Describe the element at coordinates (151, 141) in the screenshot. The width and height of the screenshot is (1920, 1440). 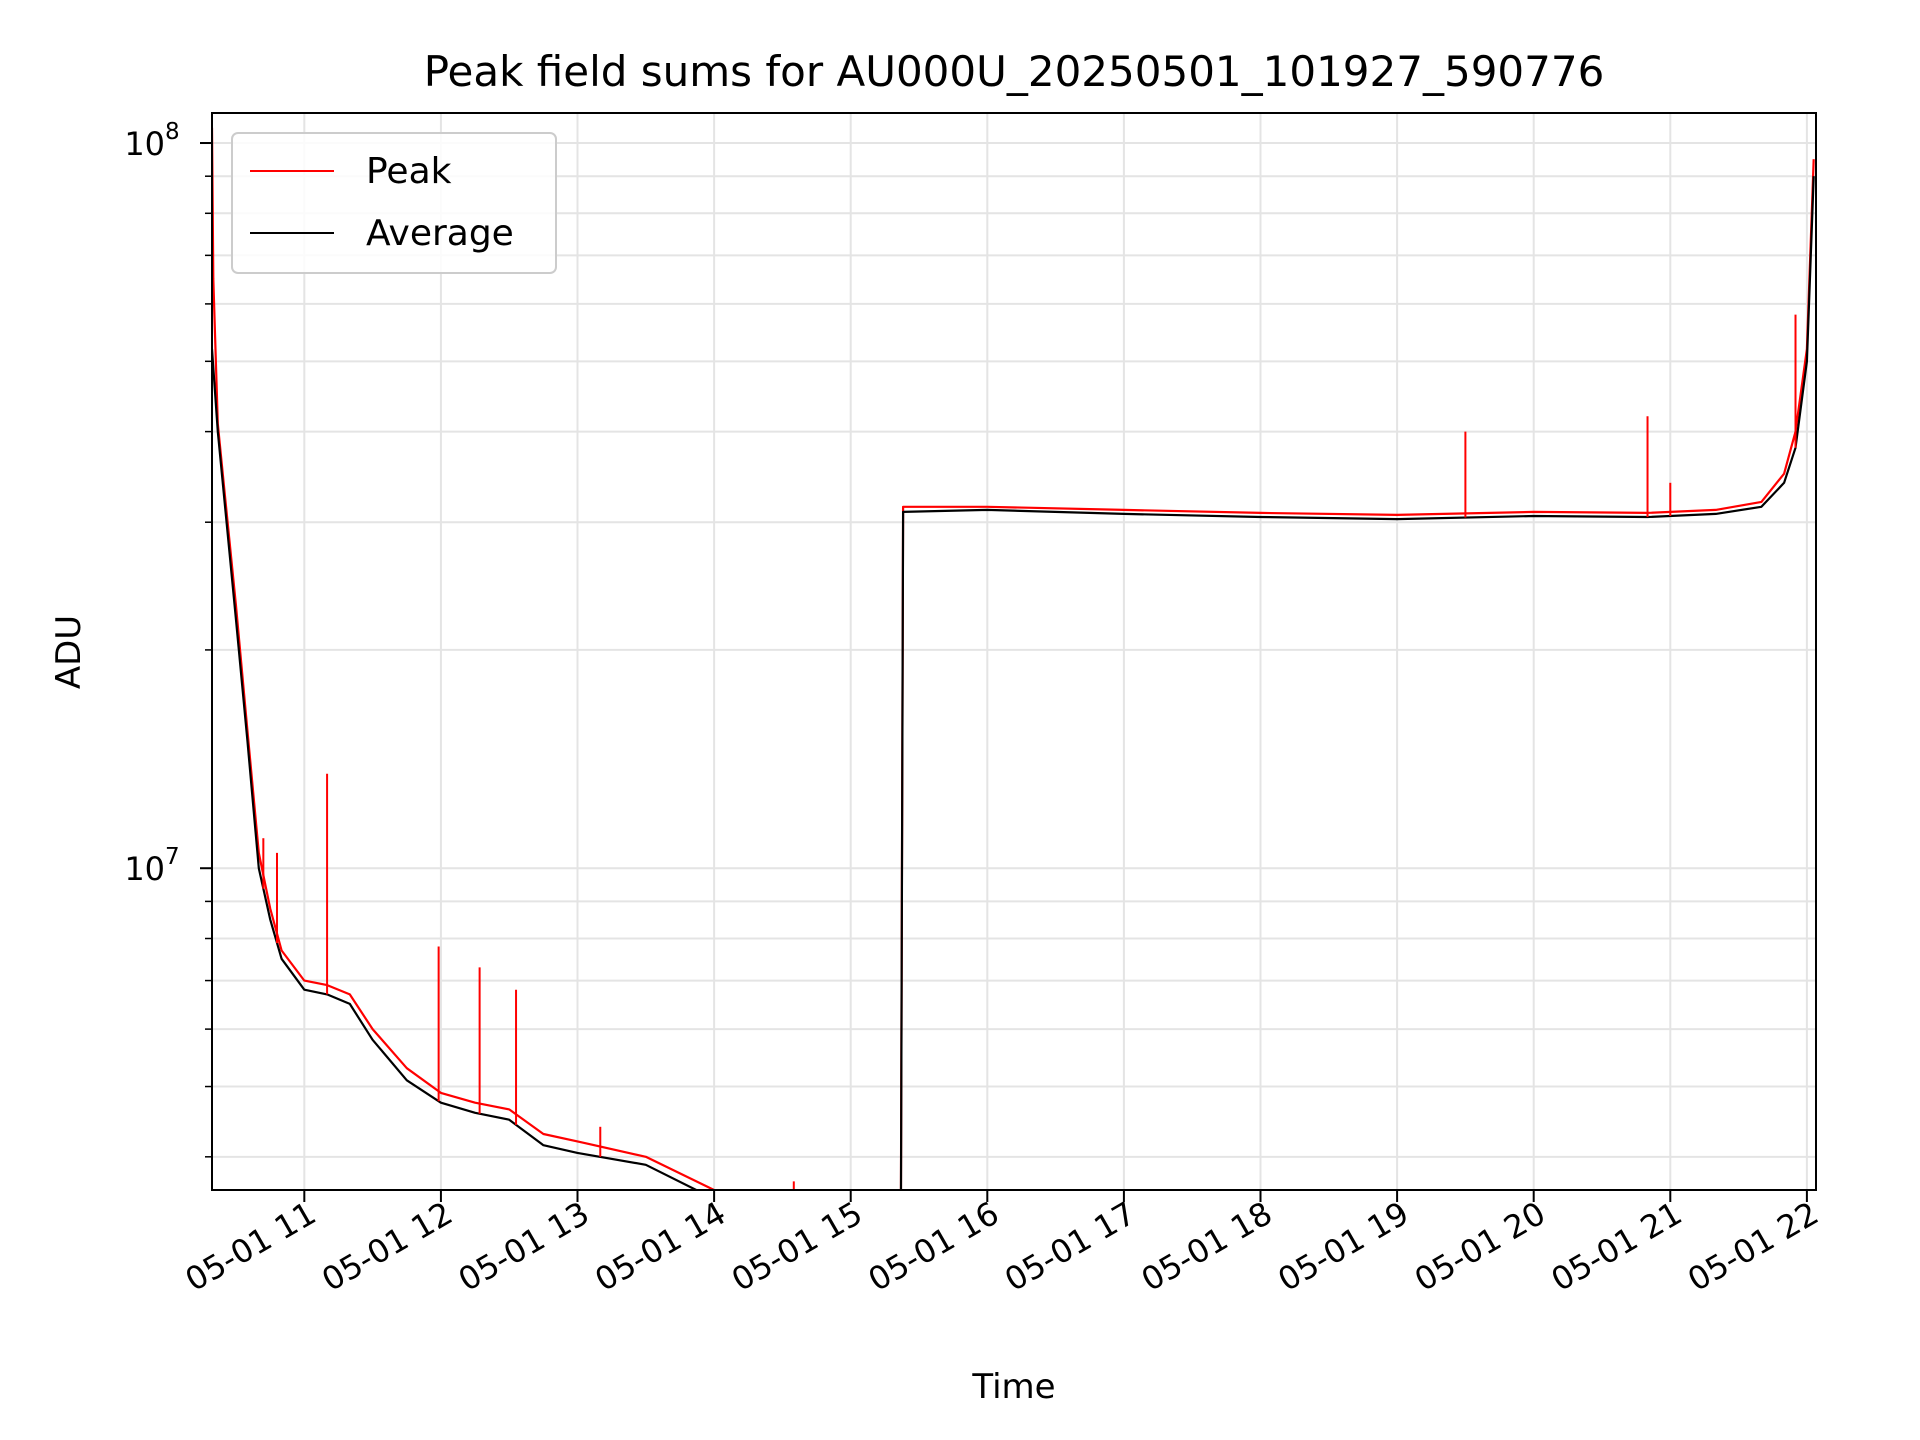
I see `y-tick-label: 10⁸` at that location.